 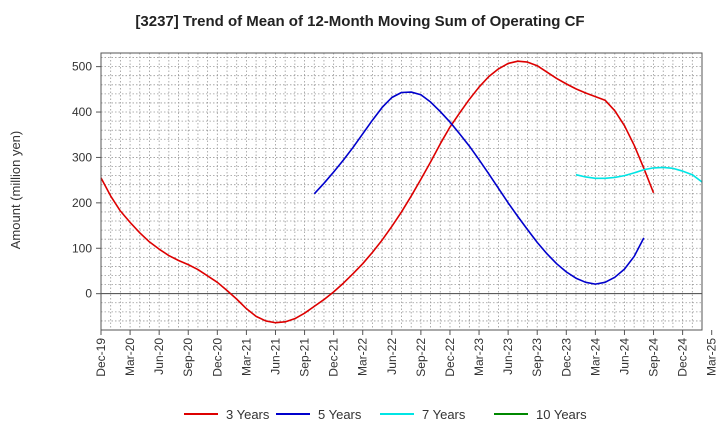 I want to click on x-tick-label: Mar-22, so click(x=363, y=357).